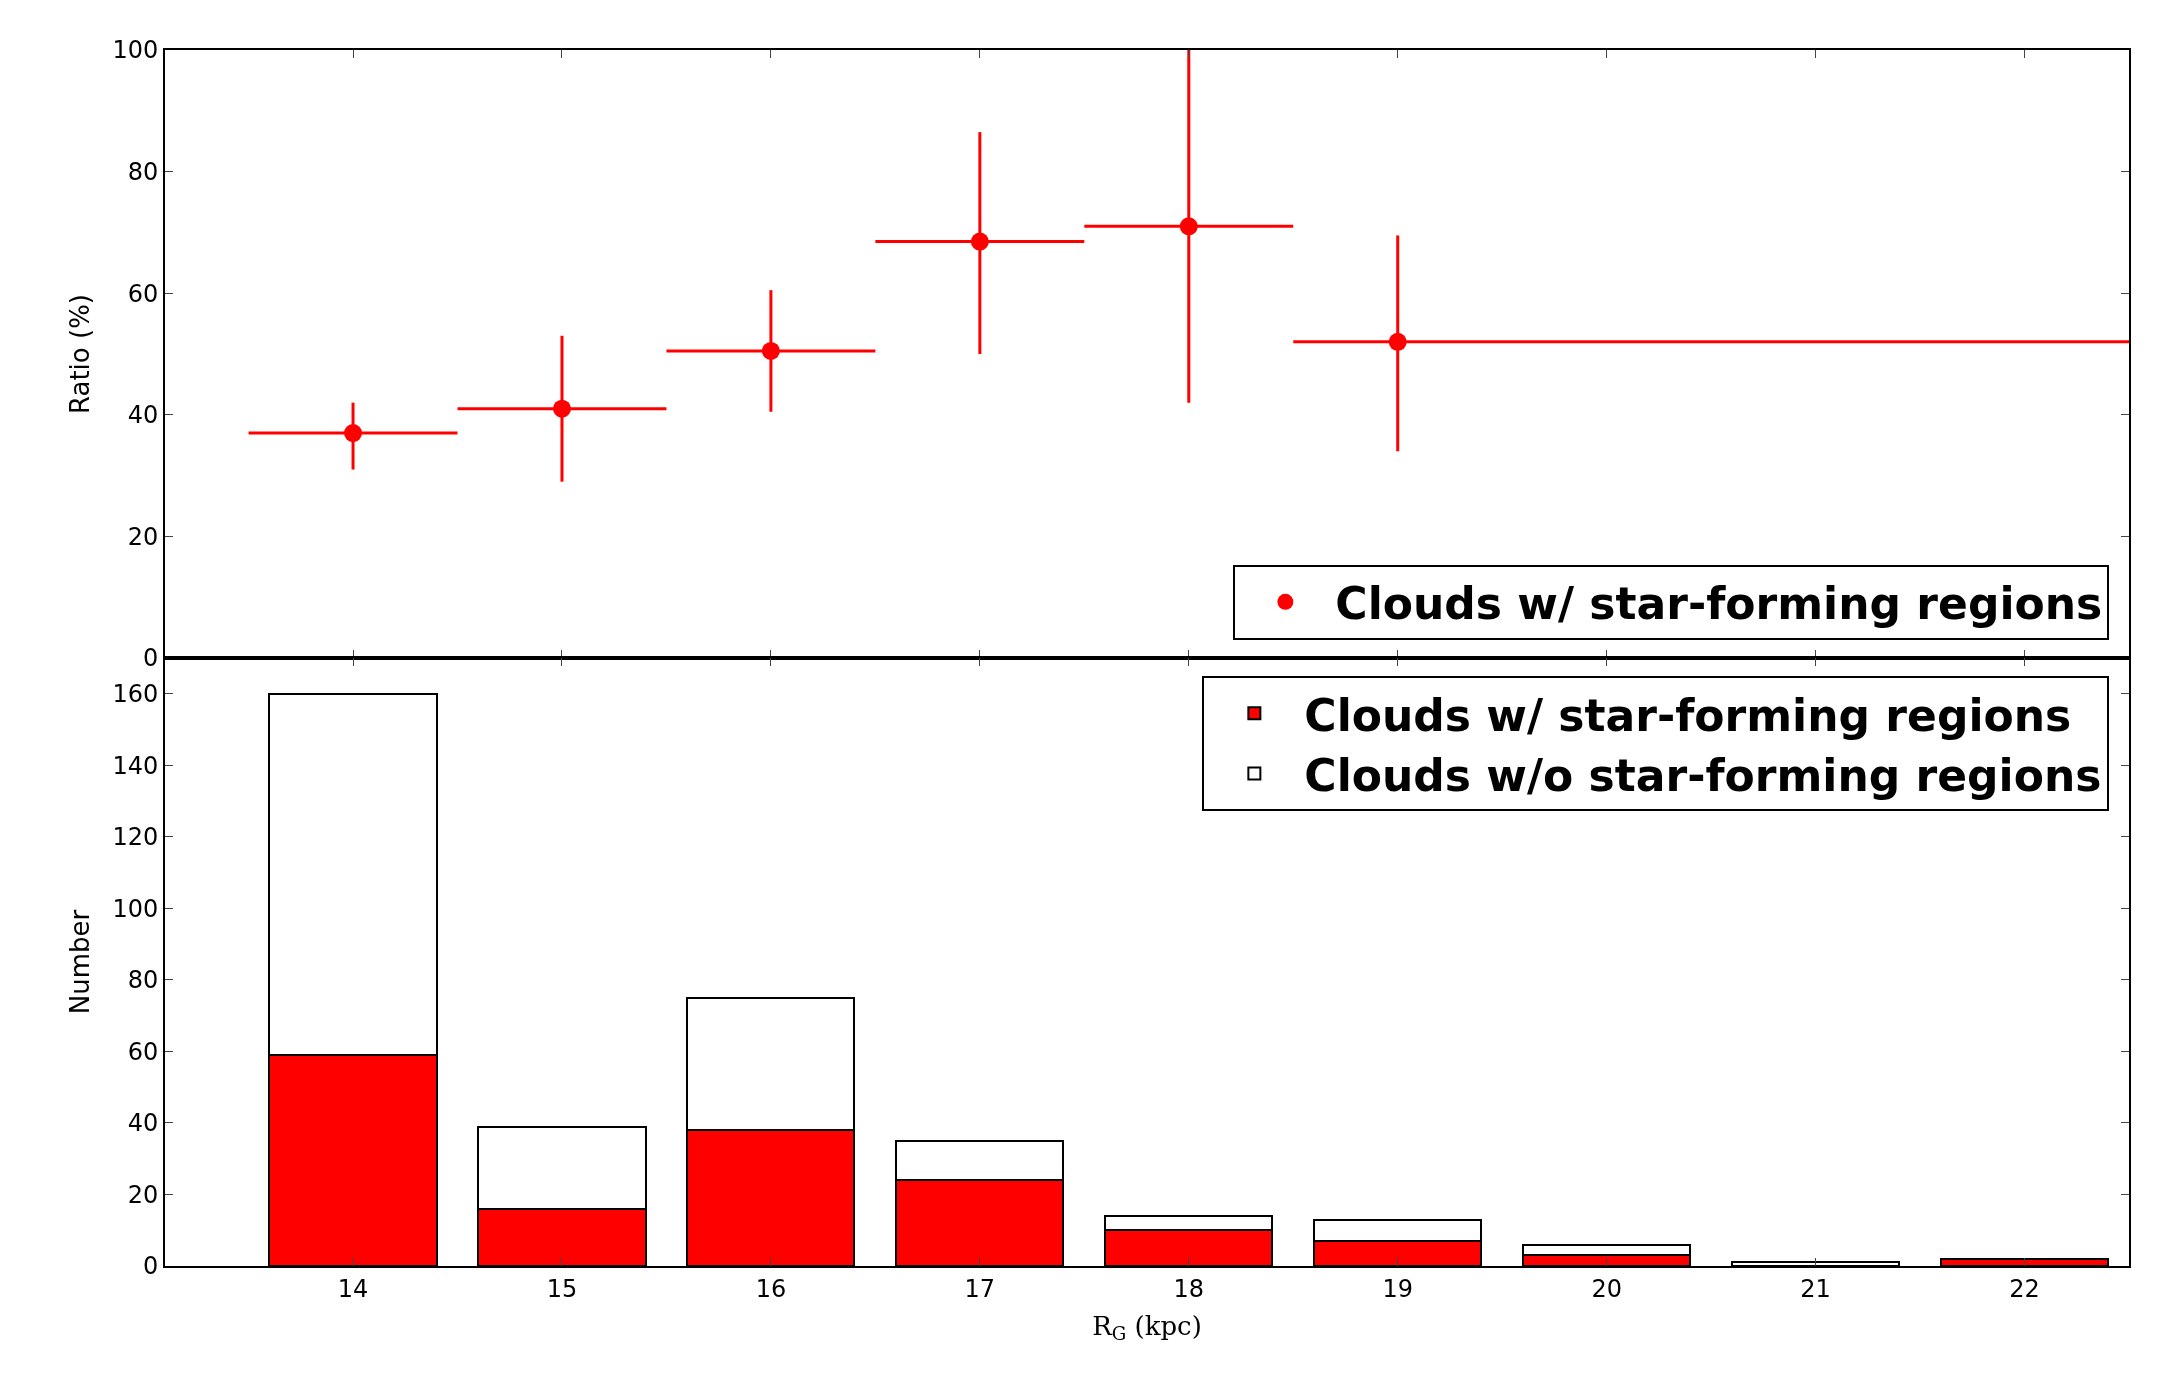 Image resolution: width=2184 pixels, height=1376 pixels. Describe the element at coordinates (2024, 1288) in the screenshot. I see `x-tick-label: 22` at that location.